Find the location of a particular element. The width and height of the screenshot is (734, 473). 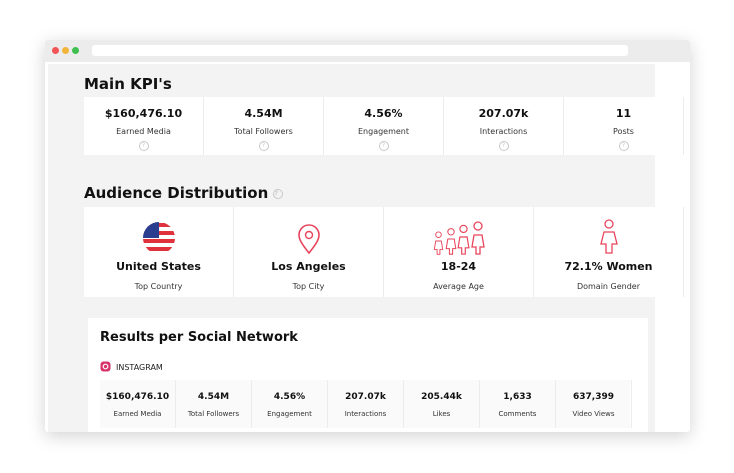

metric-label: Comments is located at coordinates (517, 414).